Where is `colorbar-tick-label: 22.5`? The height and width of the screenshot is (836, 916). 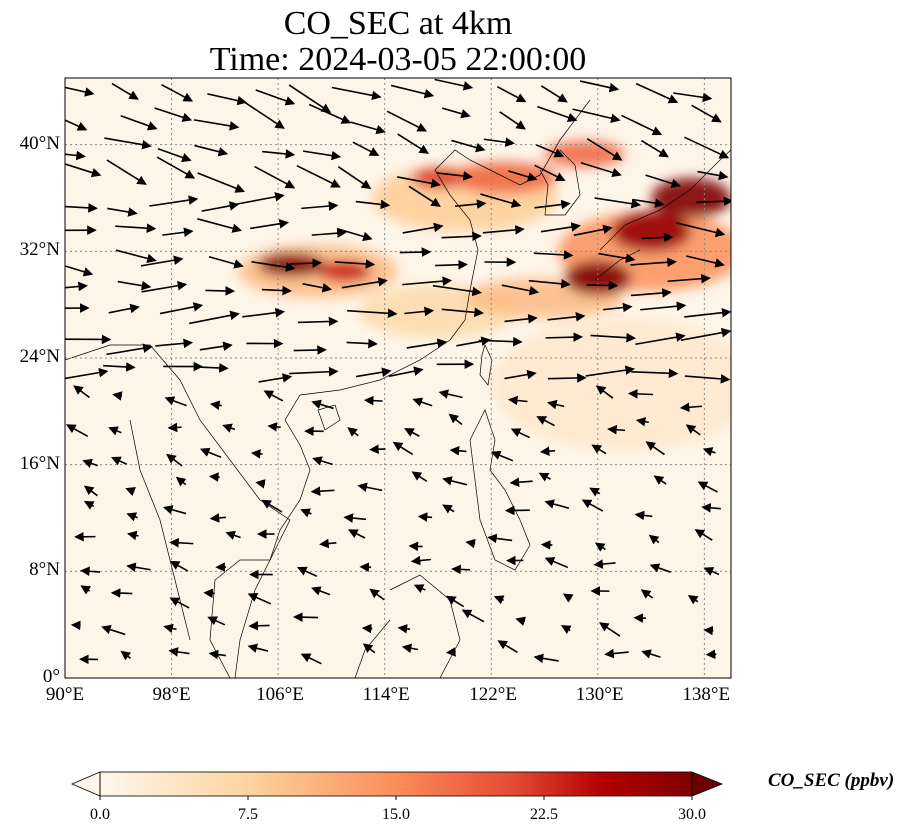 colorbar-tick-label: 22.5 is located at coordinates (544, 814).